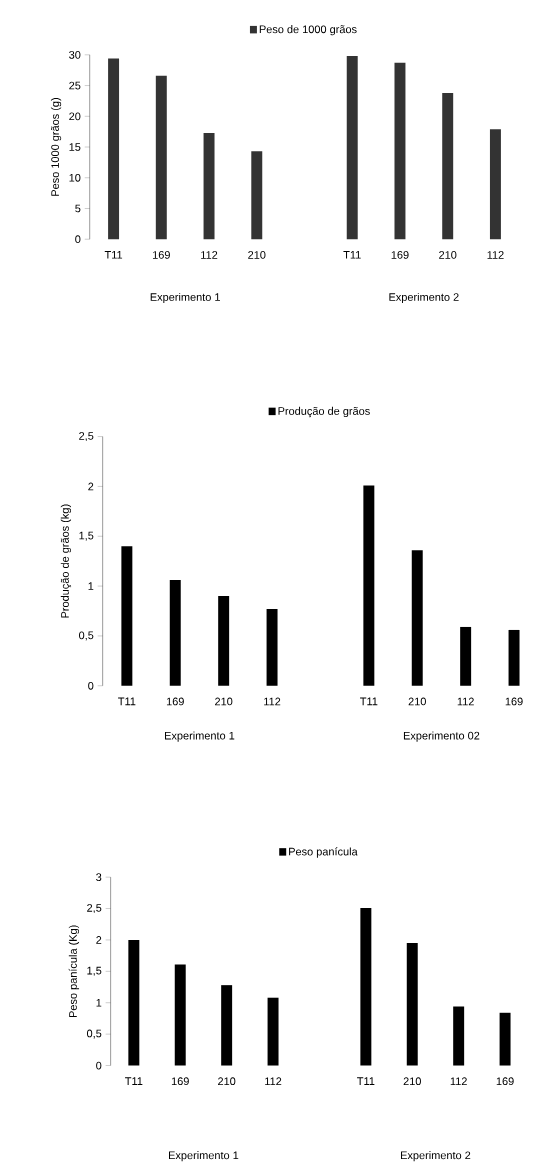 The width and height of the screenshot is (544, 1165). Describe the element at coordinates (324, 412) in the screenshot. I see `legend-label: Produção de grãos` at that location.